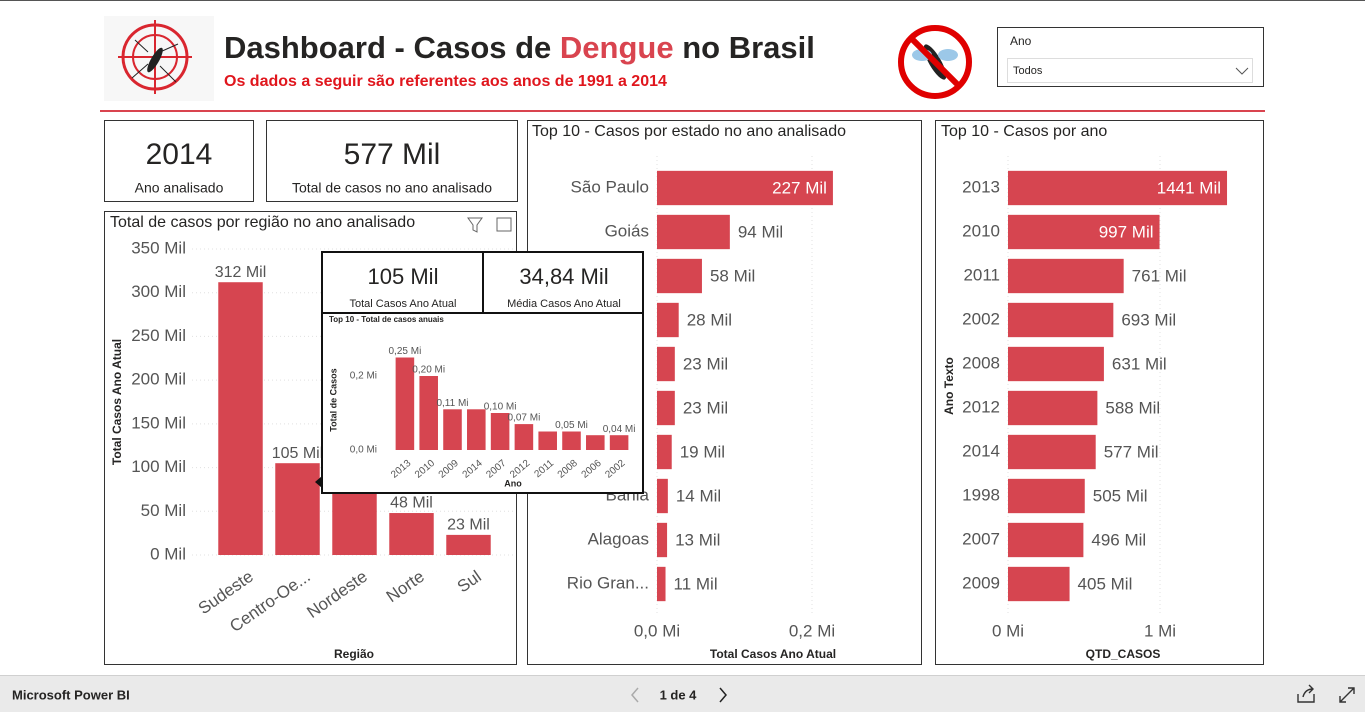 This screenshot has height=712, width=1365. I want to click on y-tick-label: 2013, so click(981, 186).